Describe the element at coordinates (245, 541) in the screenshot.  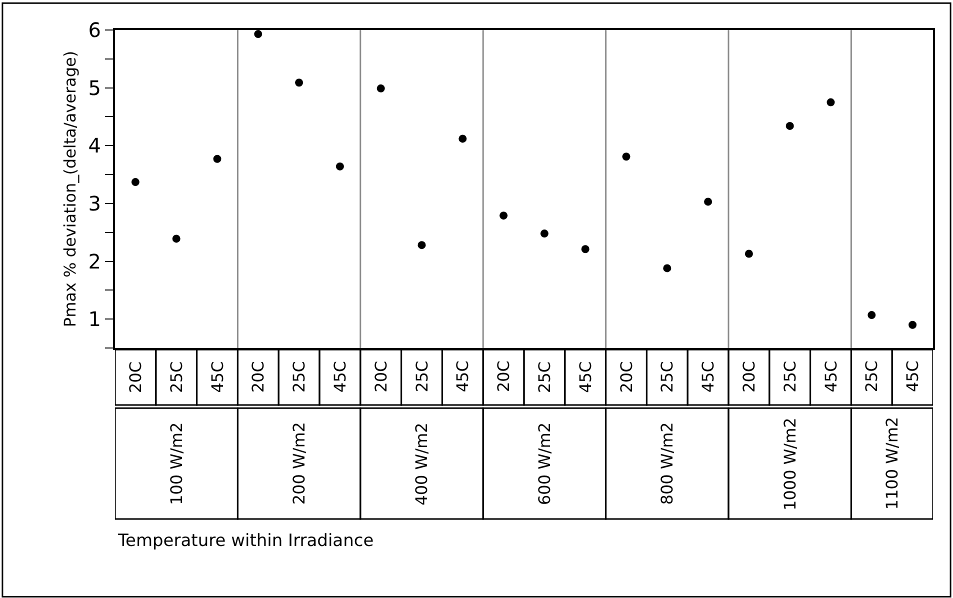
I see `text: Temperature within Irradiance` at that location.